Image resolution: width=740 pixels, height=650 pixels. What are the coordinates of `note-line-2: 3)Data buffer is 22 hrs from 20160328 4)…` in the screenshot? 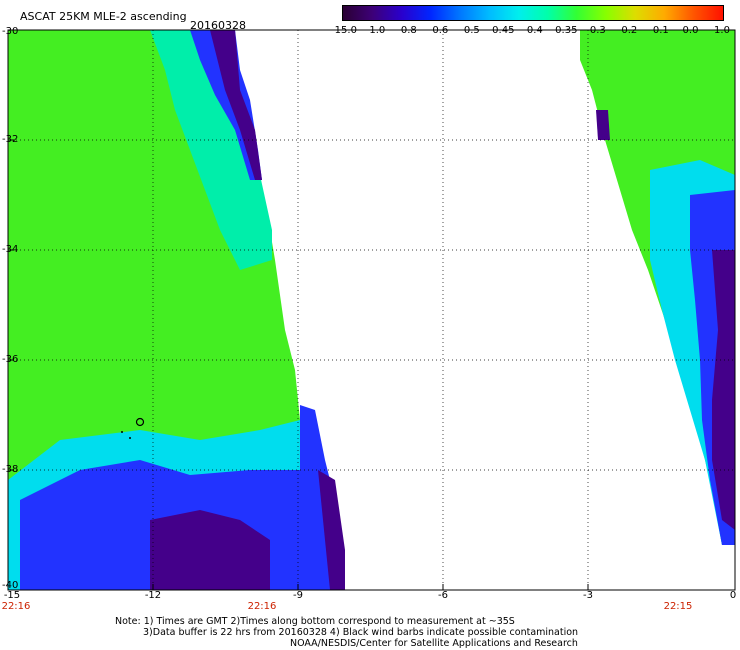 It's located at (361, 632).